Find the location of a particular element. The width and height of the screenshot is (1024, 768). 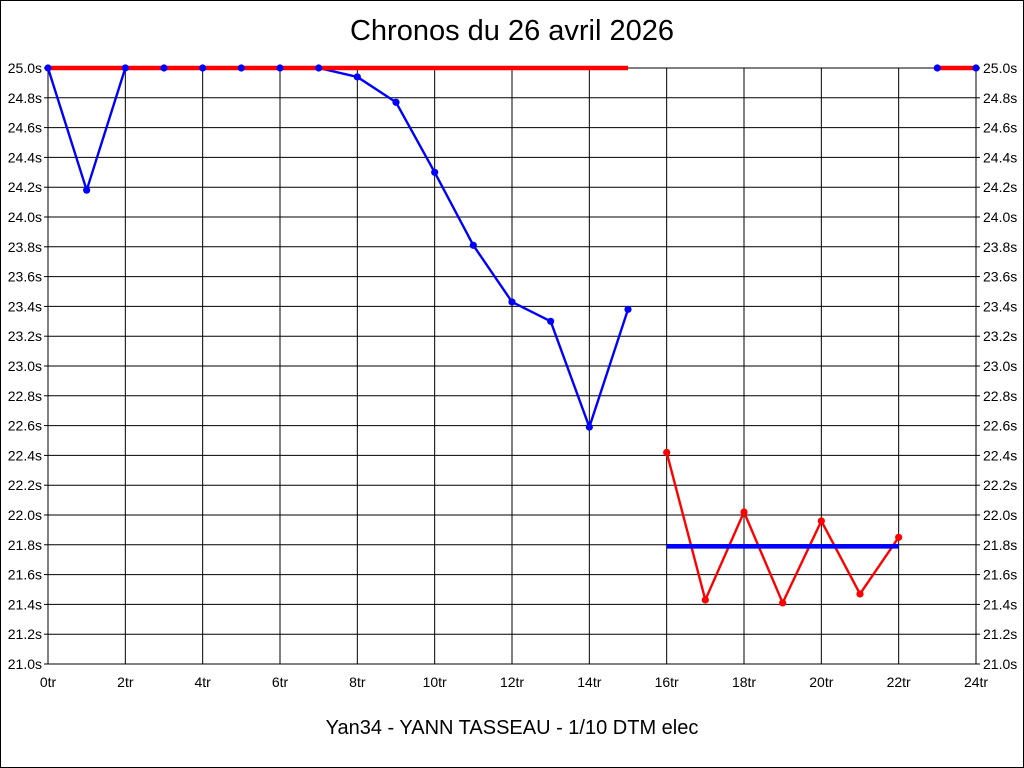

y-axis-label-right: 24.6s is located at coordinates (1000, 128).